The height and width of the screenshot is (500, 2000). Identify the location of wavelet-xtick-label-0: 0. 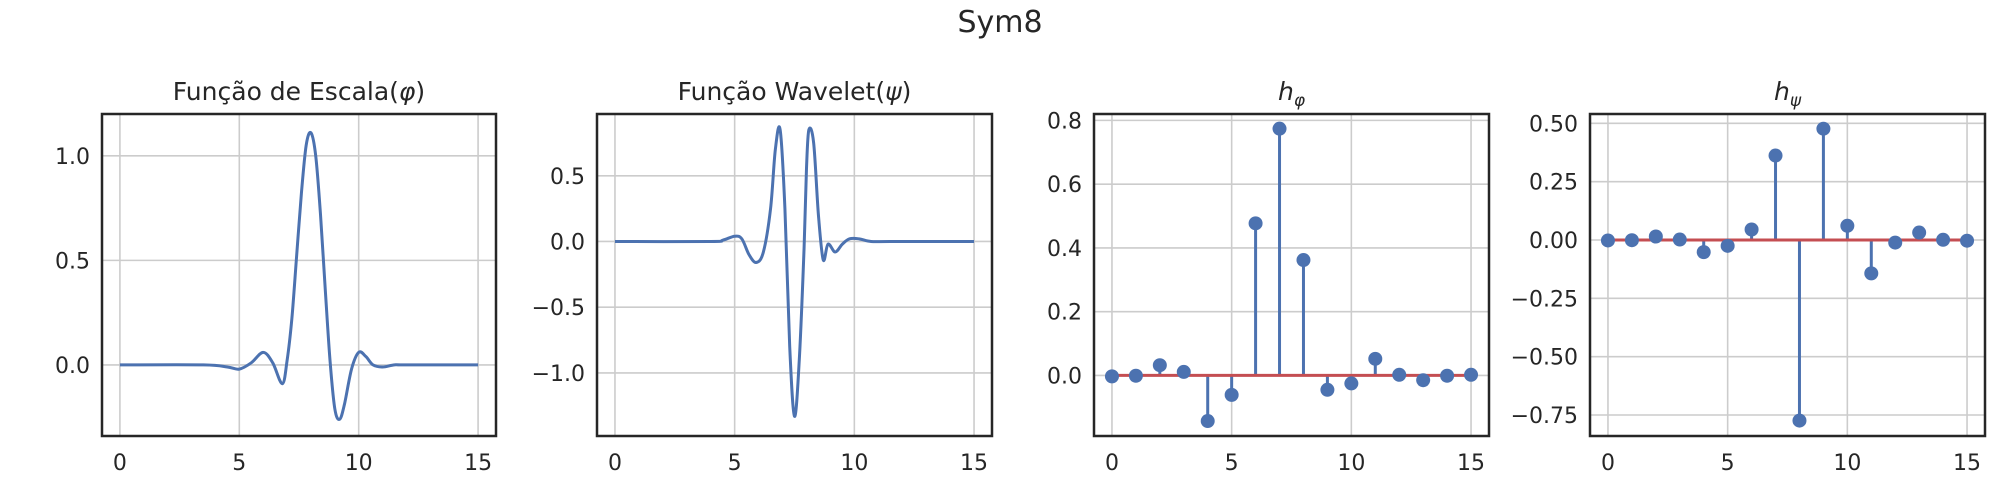
(615, 463).